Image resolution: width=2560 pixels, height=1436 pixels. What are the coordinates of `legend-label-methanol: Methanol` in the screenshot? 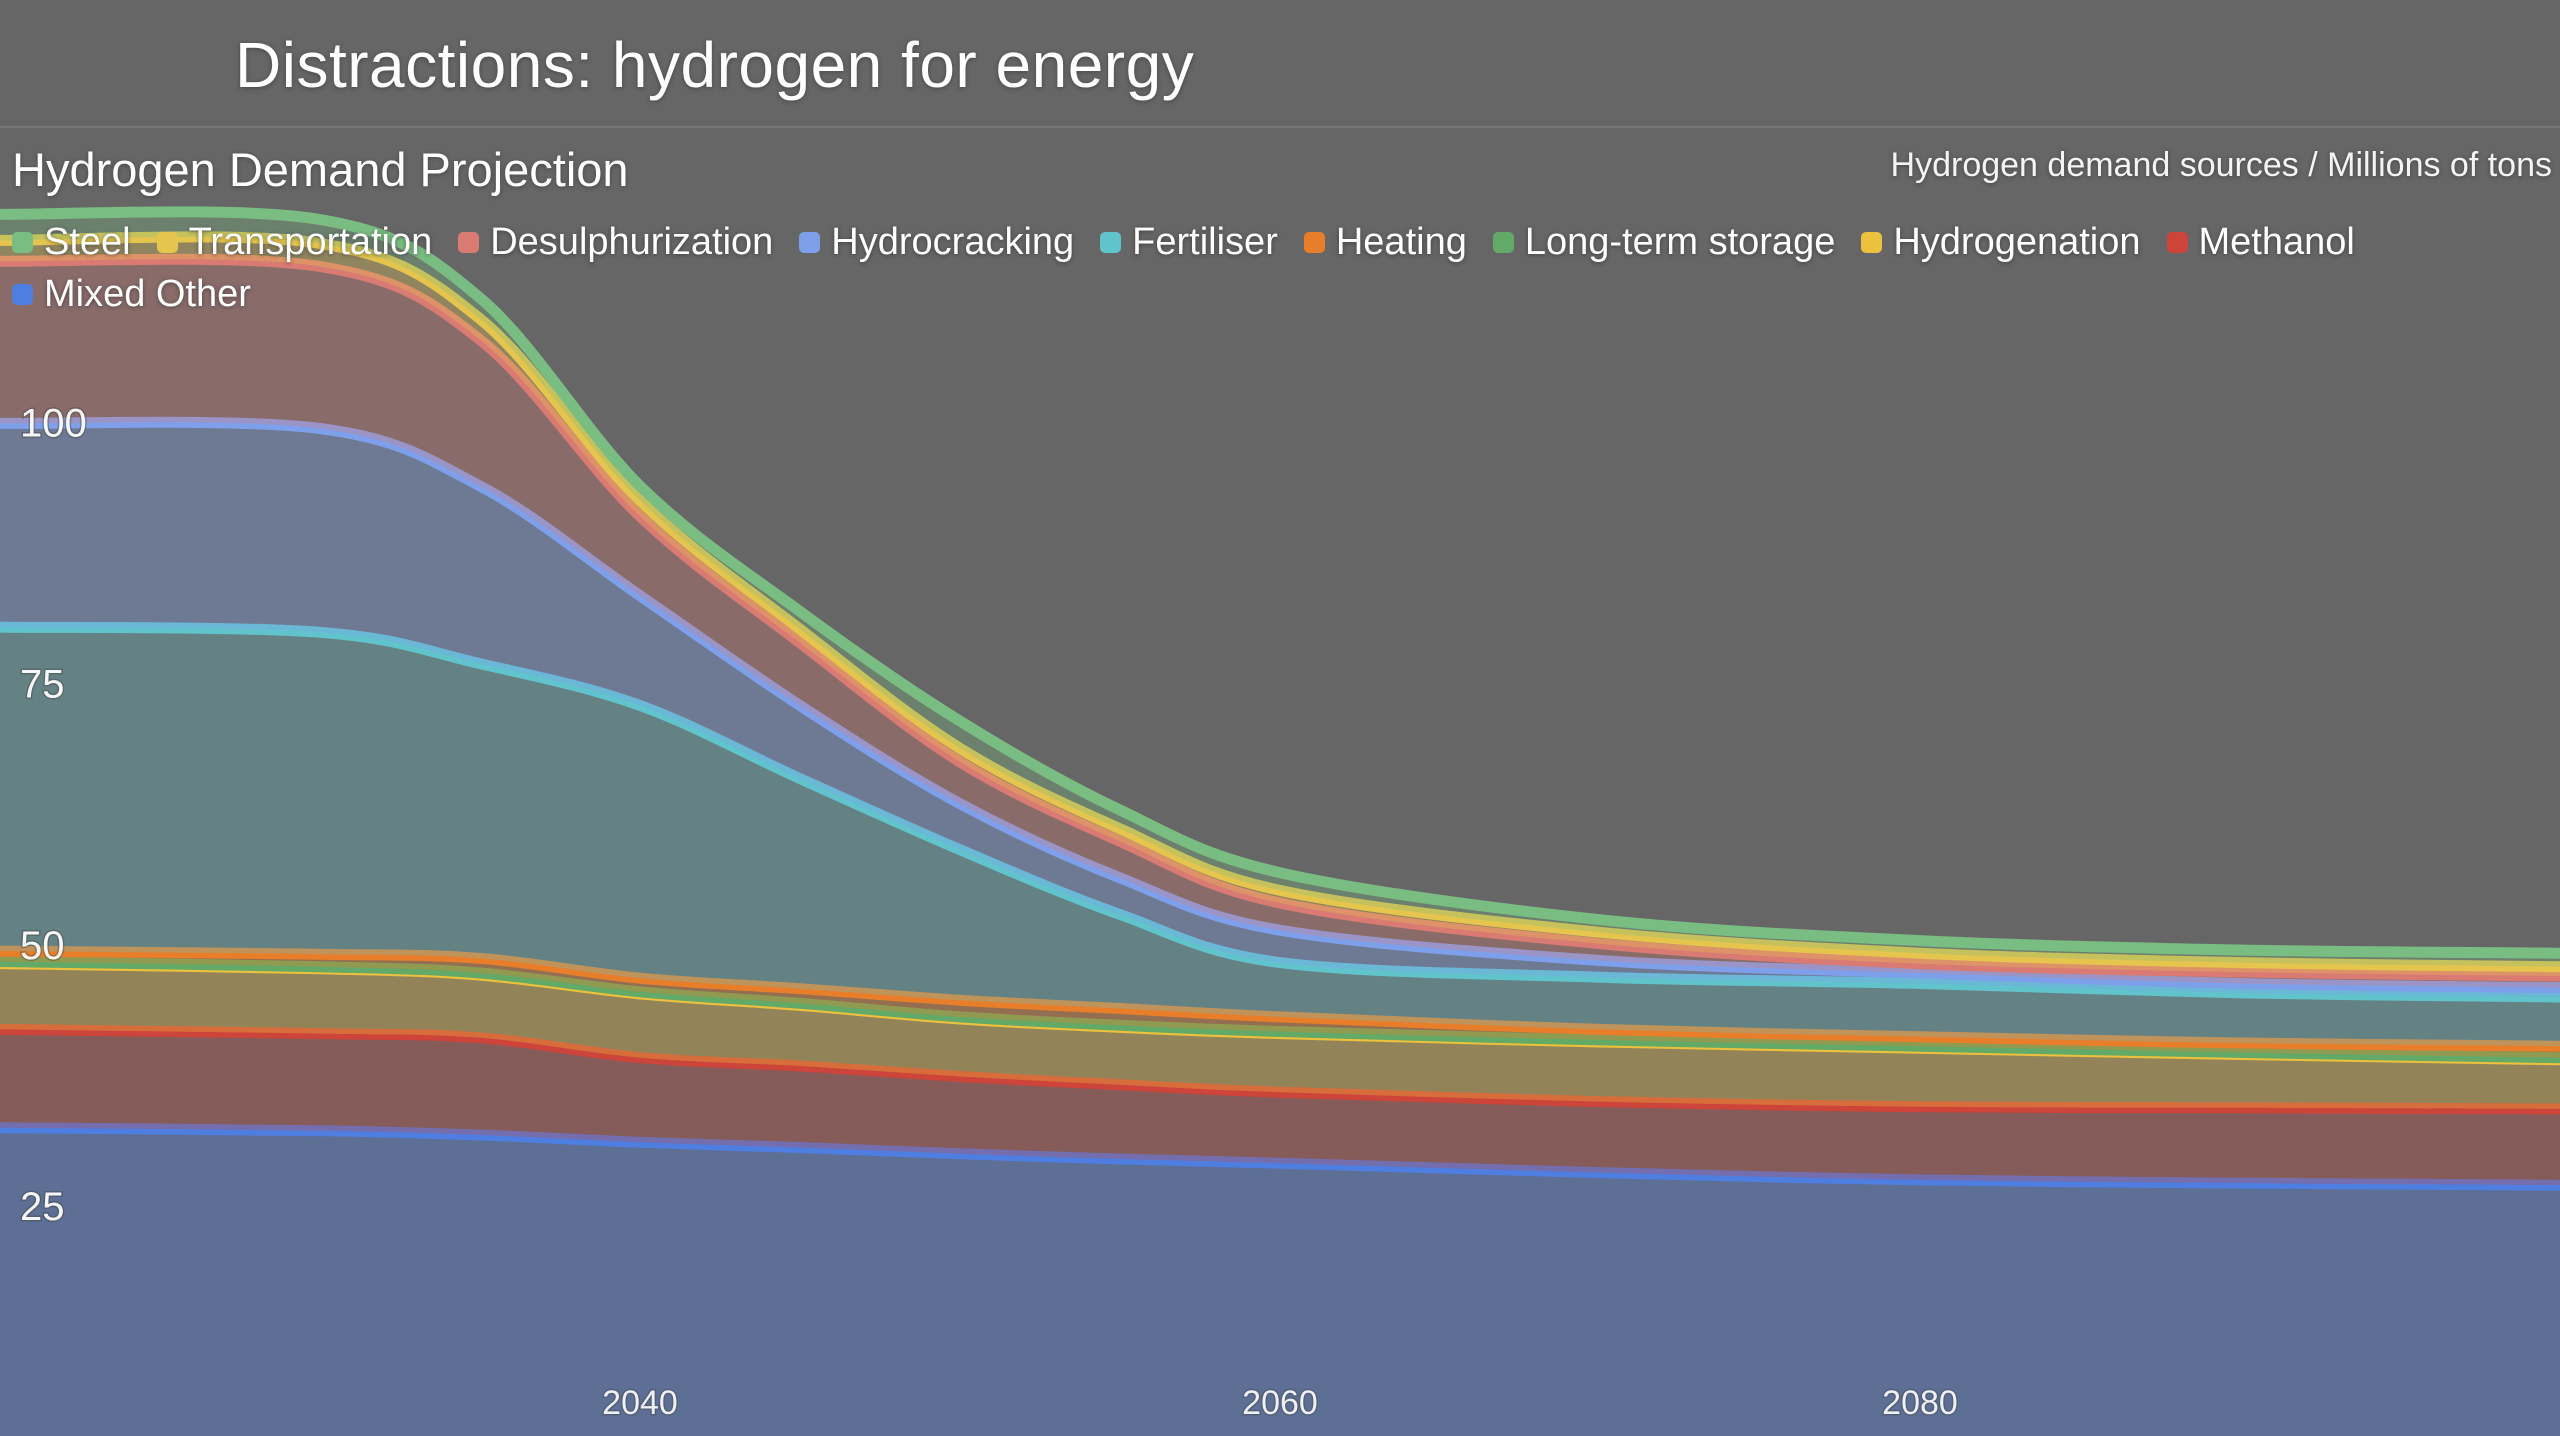 It's located at (2276, 242).